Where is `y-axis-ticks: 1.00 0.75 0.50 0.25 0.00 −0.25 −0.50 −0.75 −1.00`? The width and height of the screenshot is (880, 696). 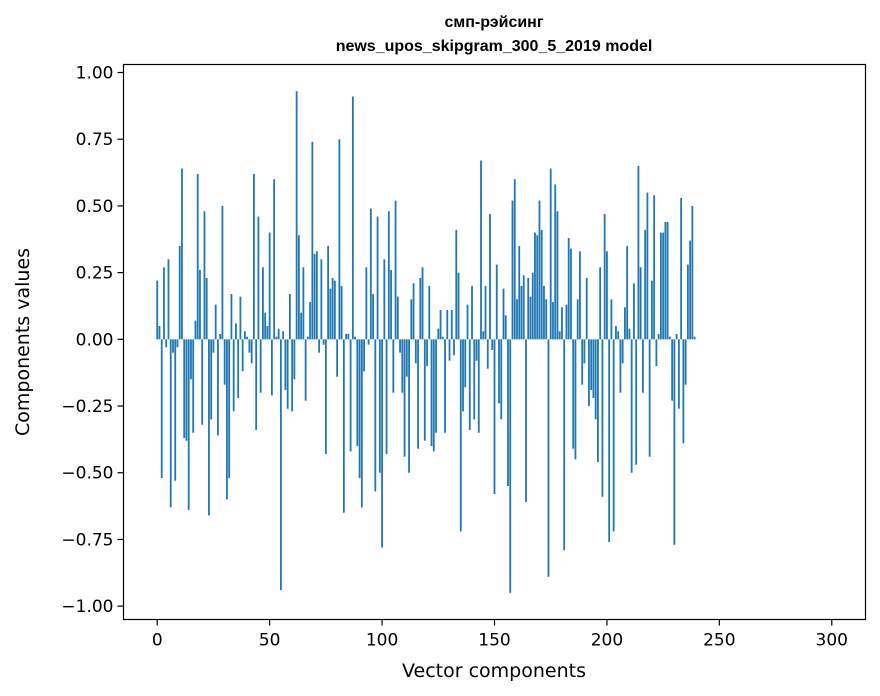 y-axis-ticks: 1.00 0.75 0.50 0.25 0.00 −0.25 −0.50 −0.75 −1.00 is located at coordinates (92, 340).